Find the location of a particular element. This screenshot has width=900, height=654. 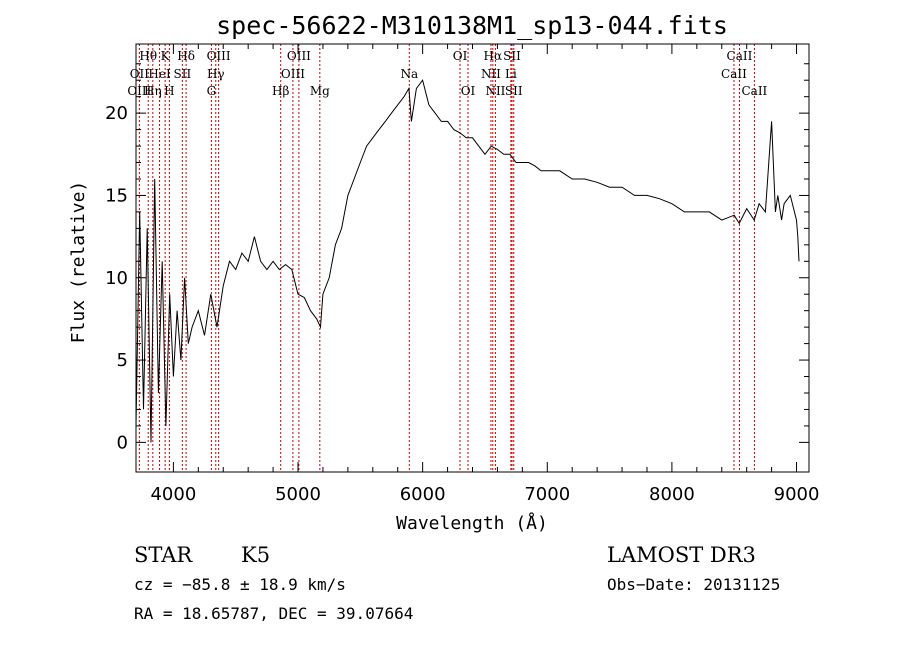

spectral-line-label: H is located at coordinates (169, 91).